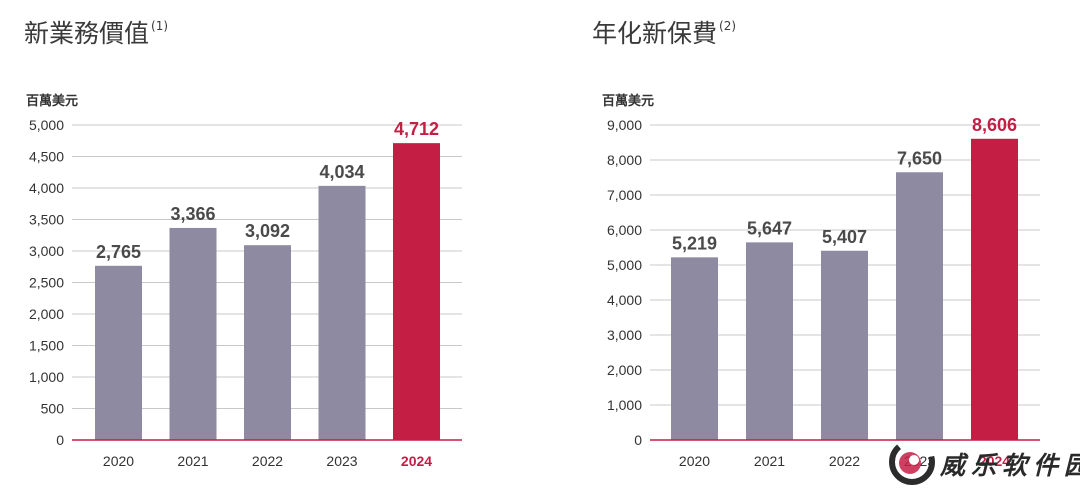 This screenshot has height=489, width=1080. I want to click on y-tick-label: 500, so click(53, 409).